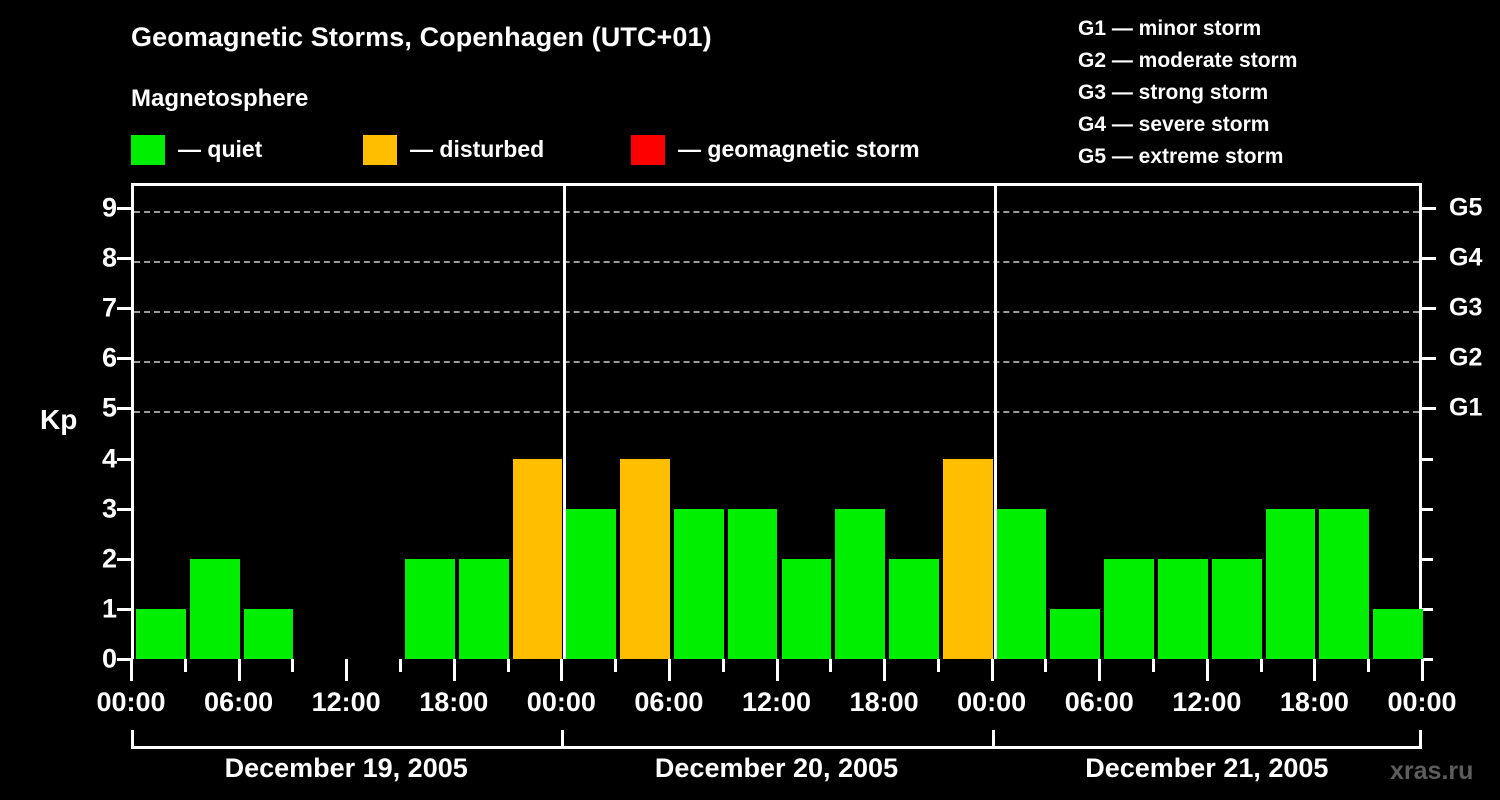 This screenshot has width=1500, height=800. Describe the element at coordinates (799, 149) in the screenshot. I see `legend-label: — geomagnetic storm` at that location.